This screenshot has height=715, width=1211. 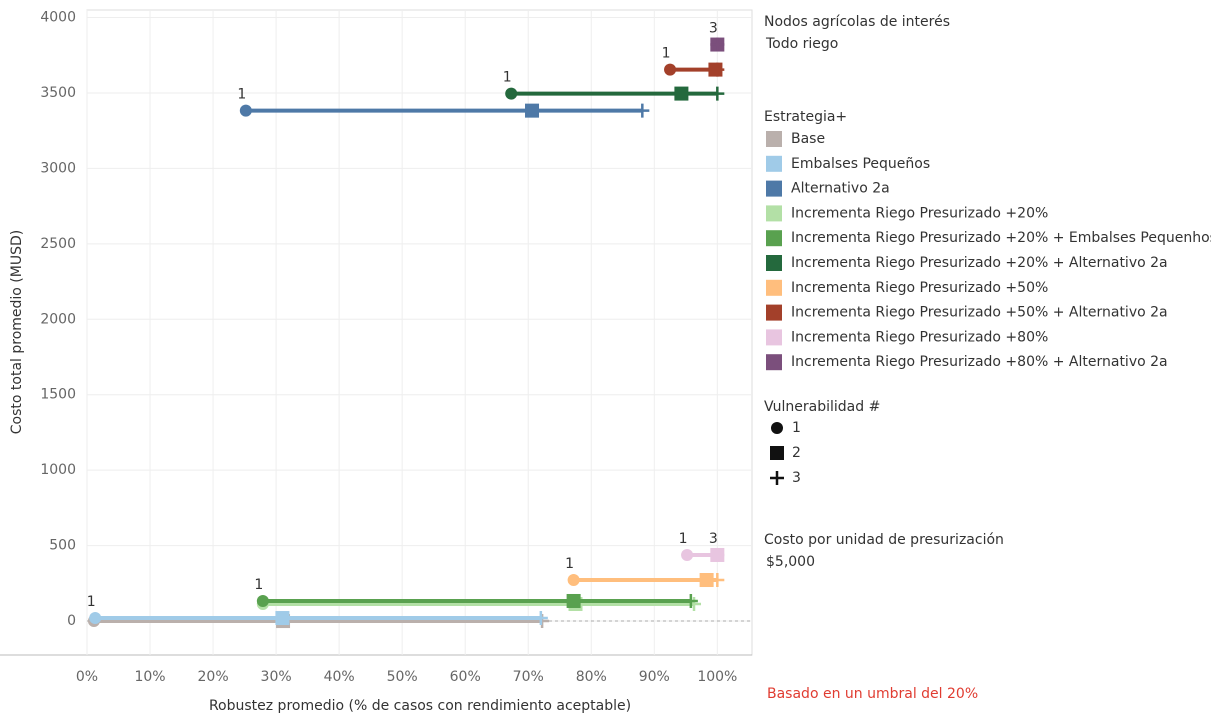 I want to click on color-legend-title: Estrategia+, so click(x=805, y=117).